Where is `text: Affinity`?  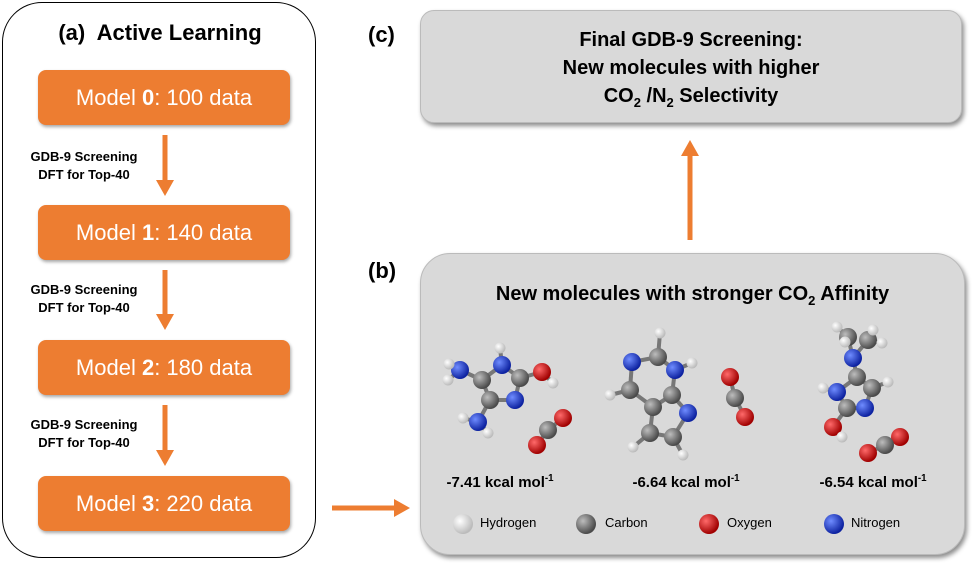 text: Affinity is located at coordinates (852, 294).